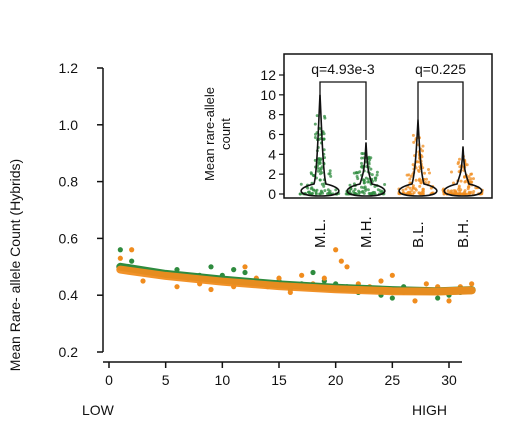 This screenshot has height=427, width=505. I want to click on inset-y-tick-label: 8, so click(272, 115).